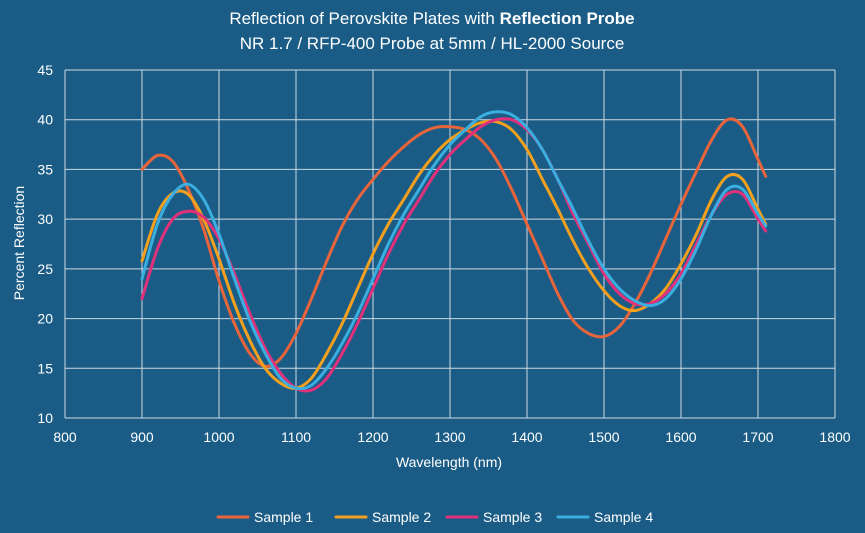 This screenshot has width=865, height=533. I want to click on y-tick-label: 10, so click(45, 418).